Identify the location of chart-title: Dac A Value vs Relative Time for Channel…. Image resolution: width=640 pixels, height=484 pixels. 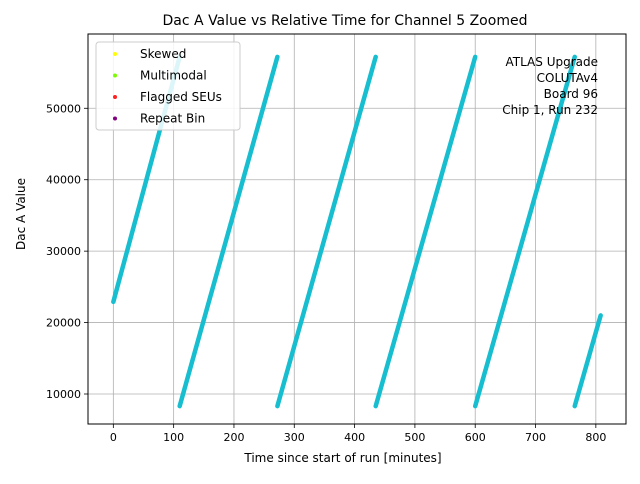
(345, 21).